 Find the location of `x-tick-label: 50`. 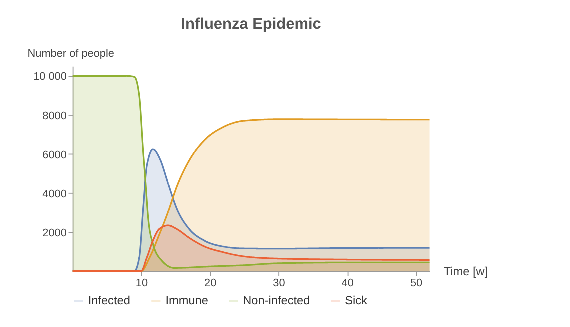

x-tick-label: 50 is located at coordinates (416, 283).